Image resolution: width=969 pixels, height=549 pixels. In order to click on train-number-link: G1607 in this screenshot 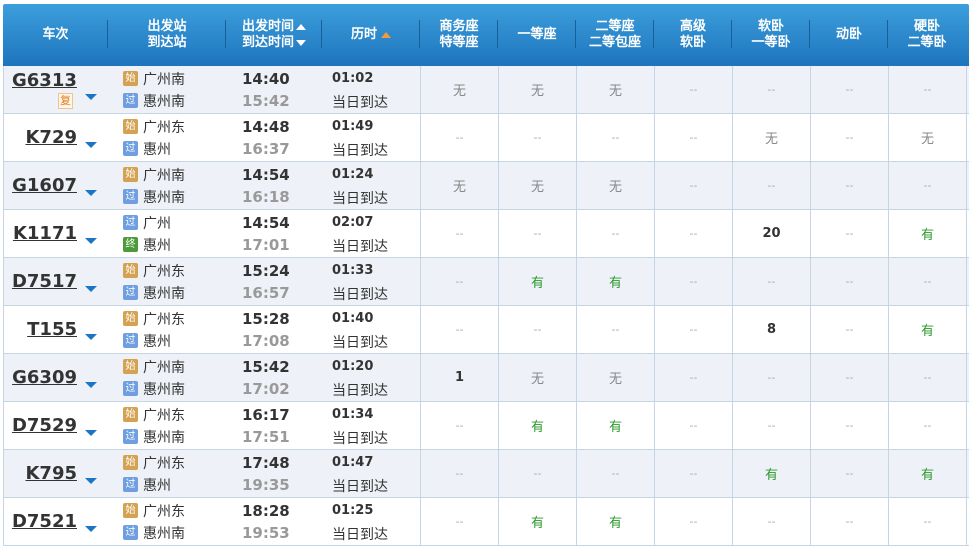, I will do `click(44, 185)`.